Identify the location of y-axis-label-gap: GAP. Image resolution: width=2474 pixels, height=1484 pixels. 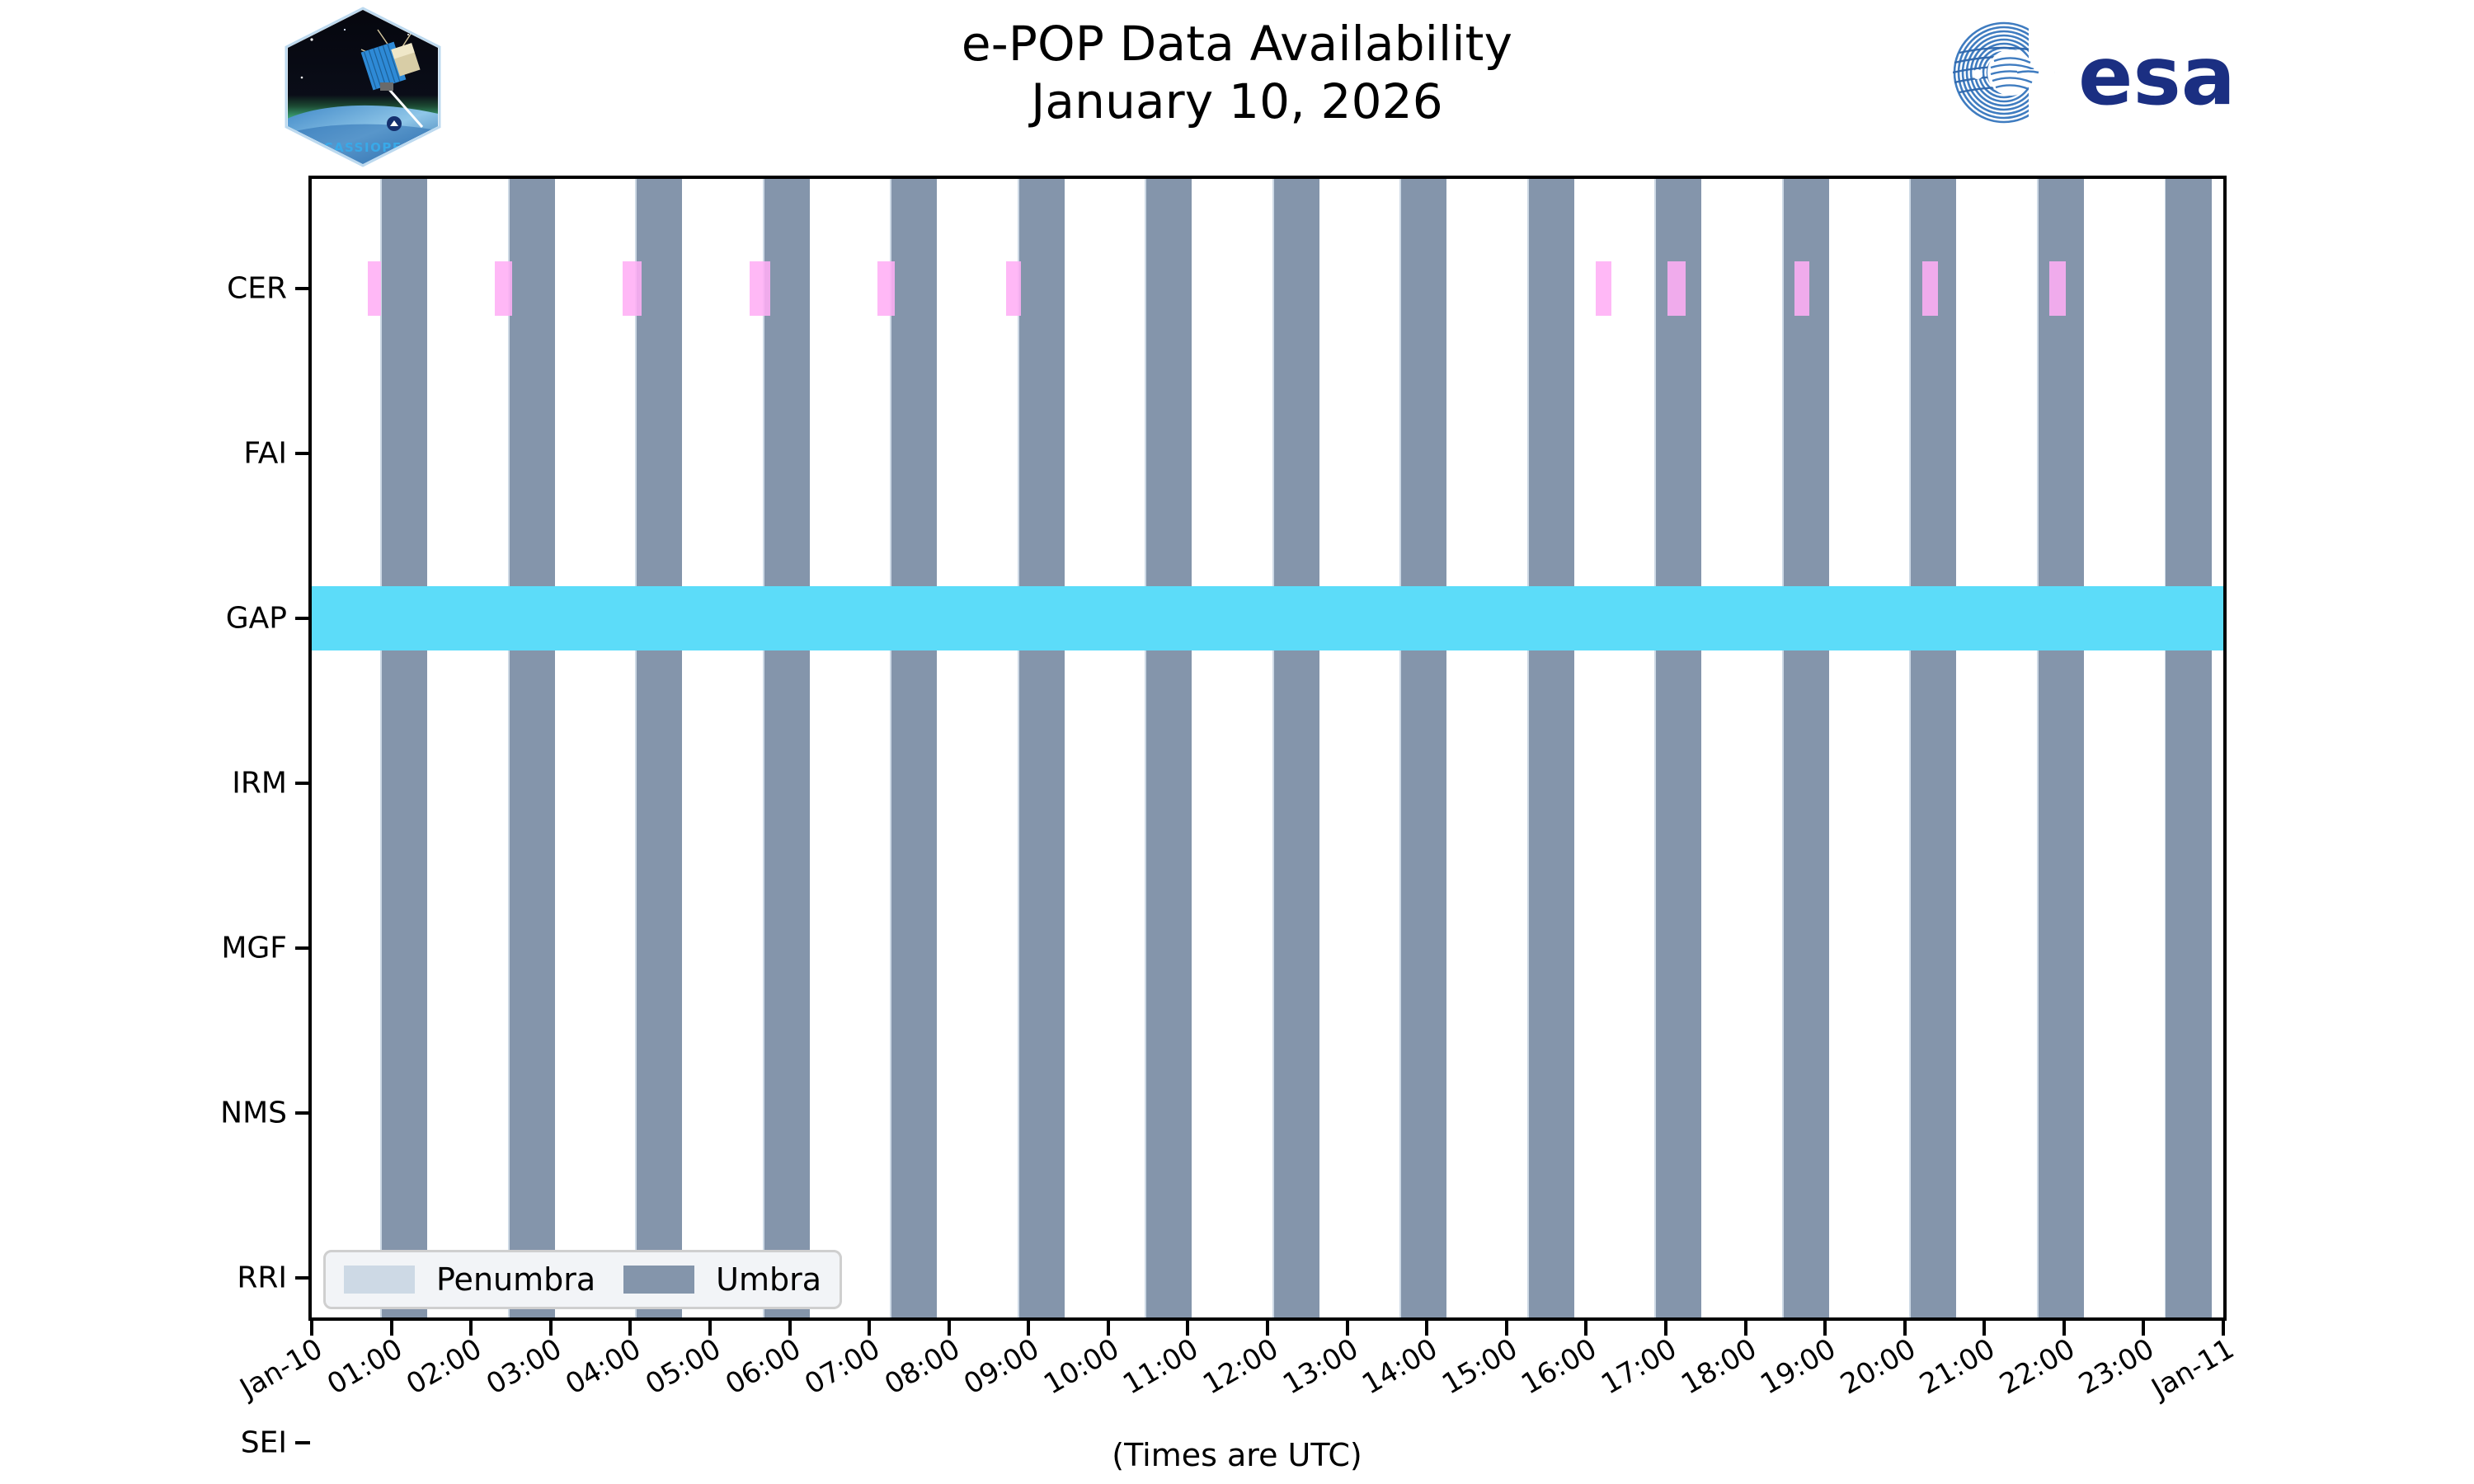
(256, 618).